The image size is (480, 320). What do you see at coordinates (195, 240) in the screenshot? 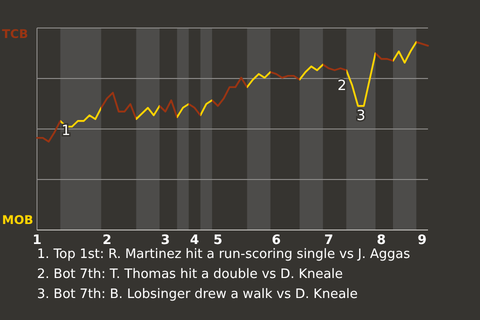
I see `x-tick-label: 4` at bounding box center [195, 240].